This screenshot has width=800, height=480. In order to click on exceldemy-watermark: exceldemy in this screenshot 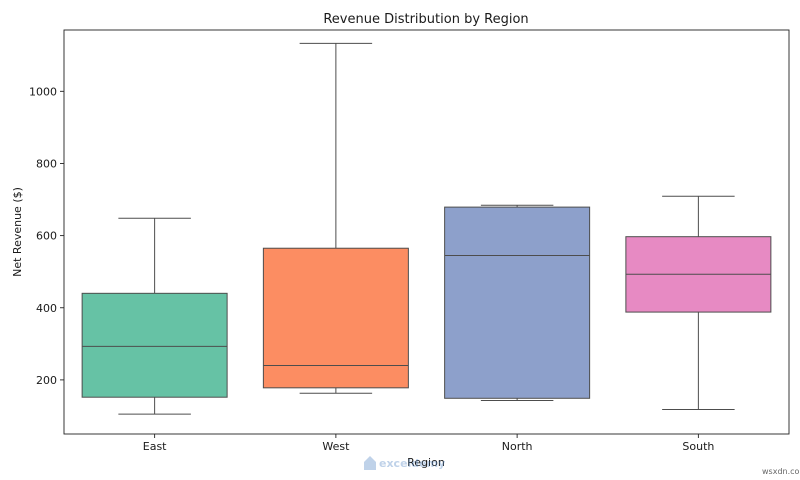, I will do `click(404, 463)`.